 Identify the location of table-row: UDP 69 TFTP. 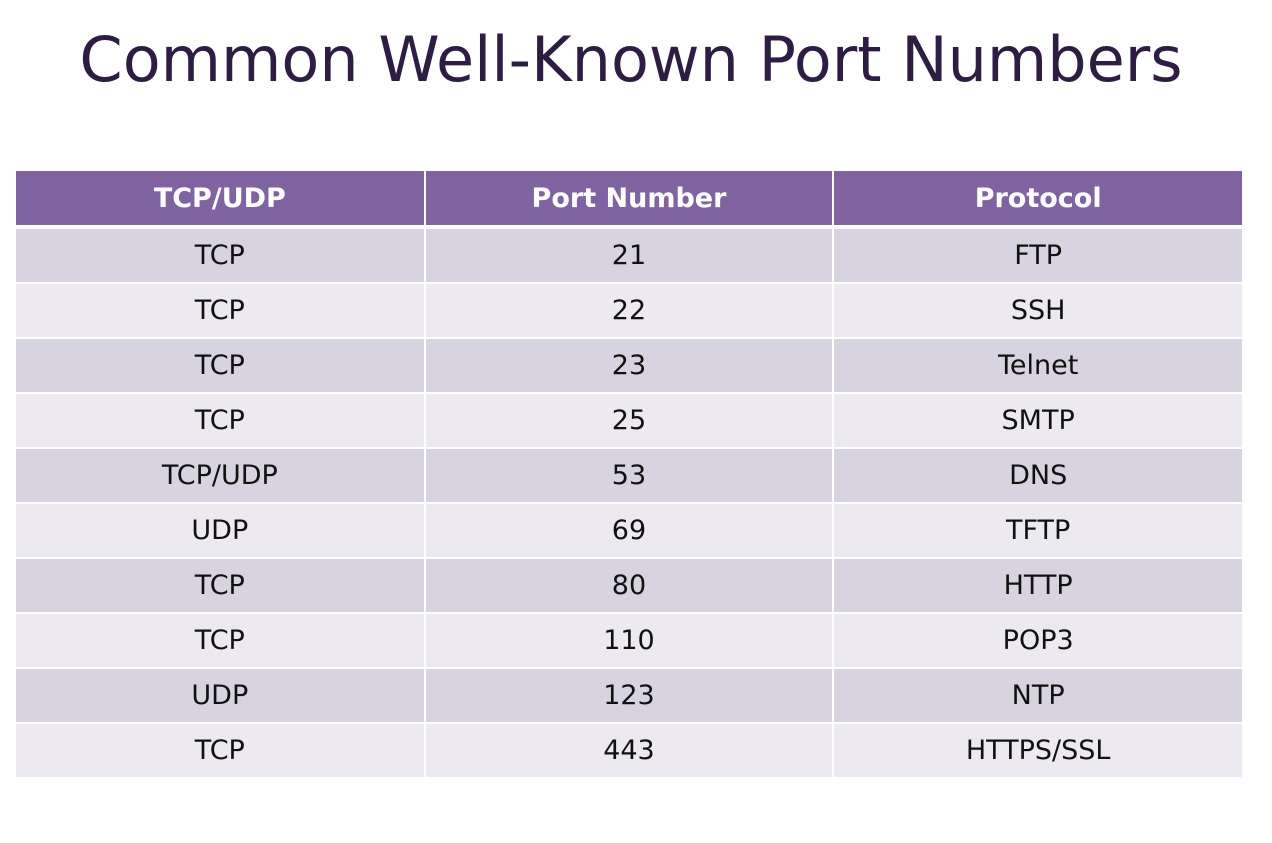
(629, 531).